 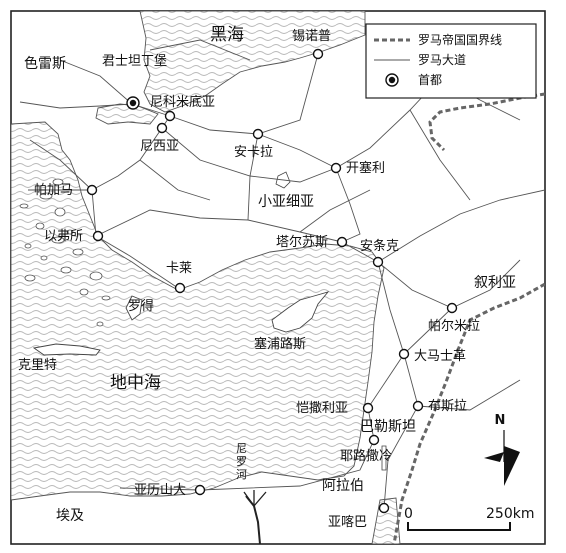 What do you see at coordinates (408, 514) in the screenshot?
I see `scale-zero-label: 0` at bounding box center [408, 514].